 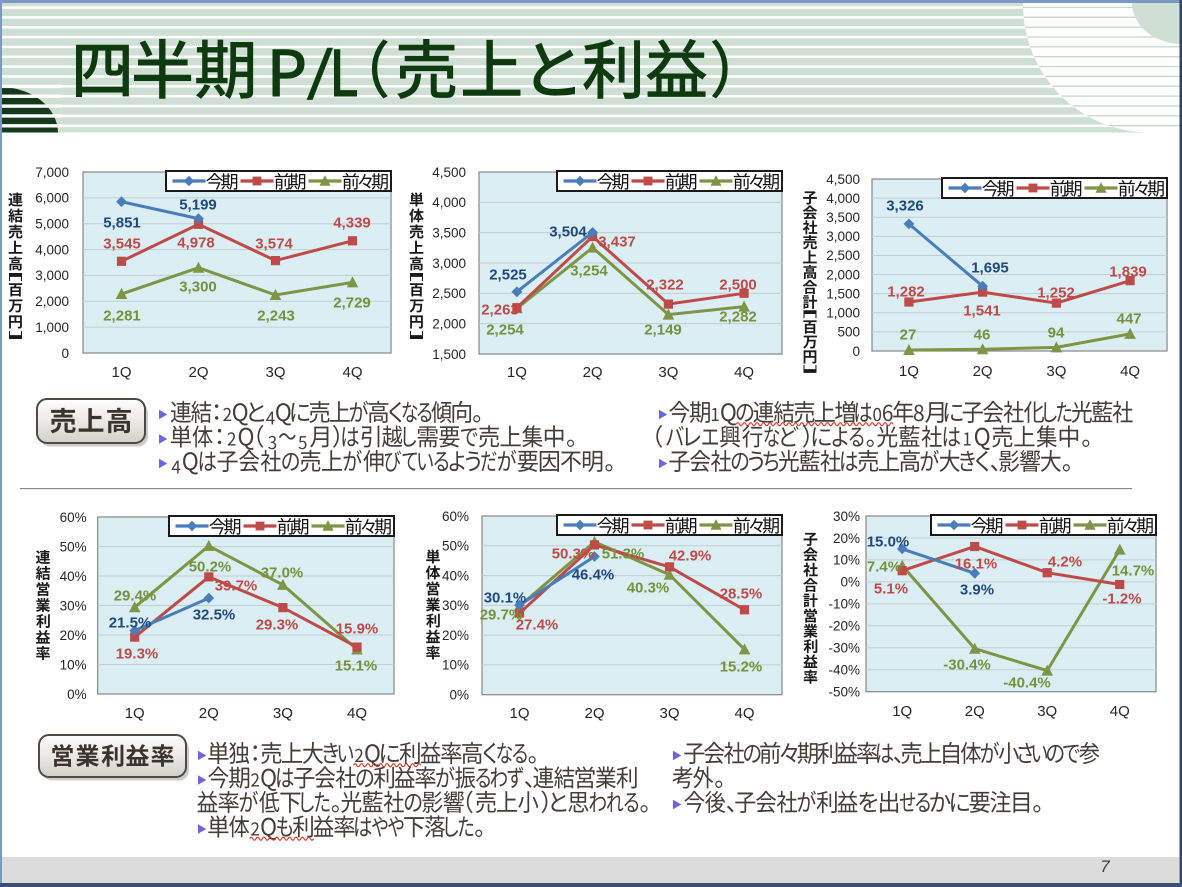 What do you see at coordinates (277, 624) in the screenshot?
I see `svg-text: 29.3%` at bounding box center [277, 624].